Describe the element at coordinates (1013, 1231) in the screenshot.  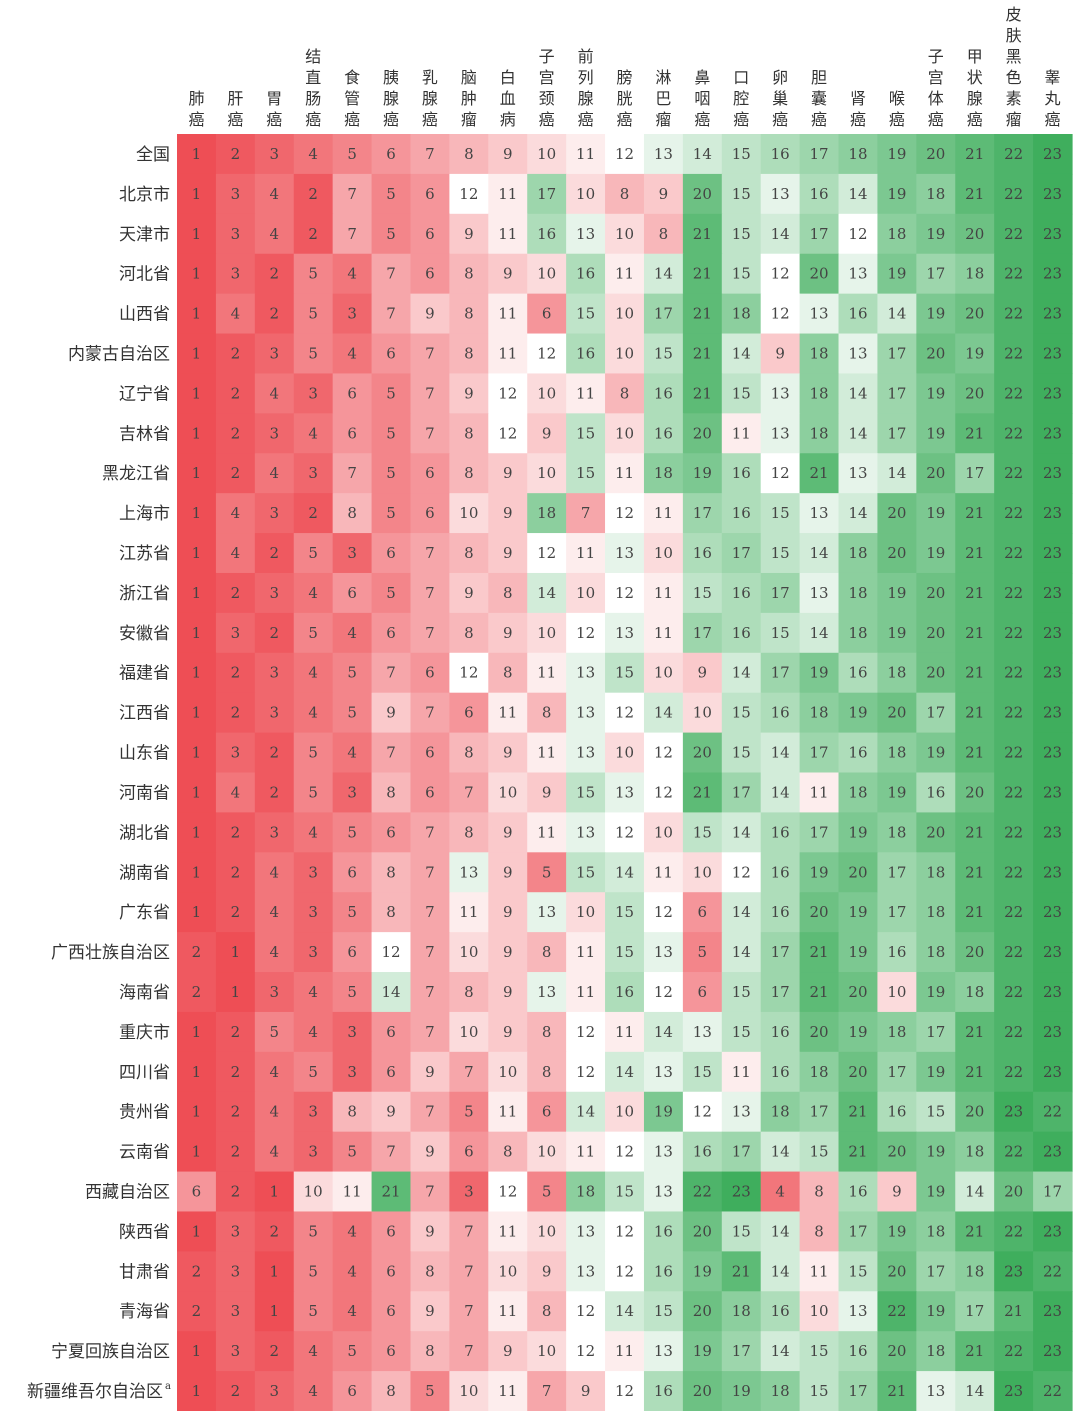
I see `cell-value-label: 22` at that location.